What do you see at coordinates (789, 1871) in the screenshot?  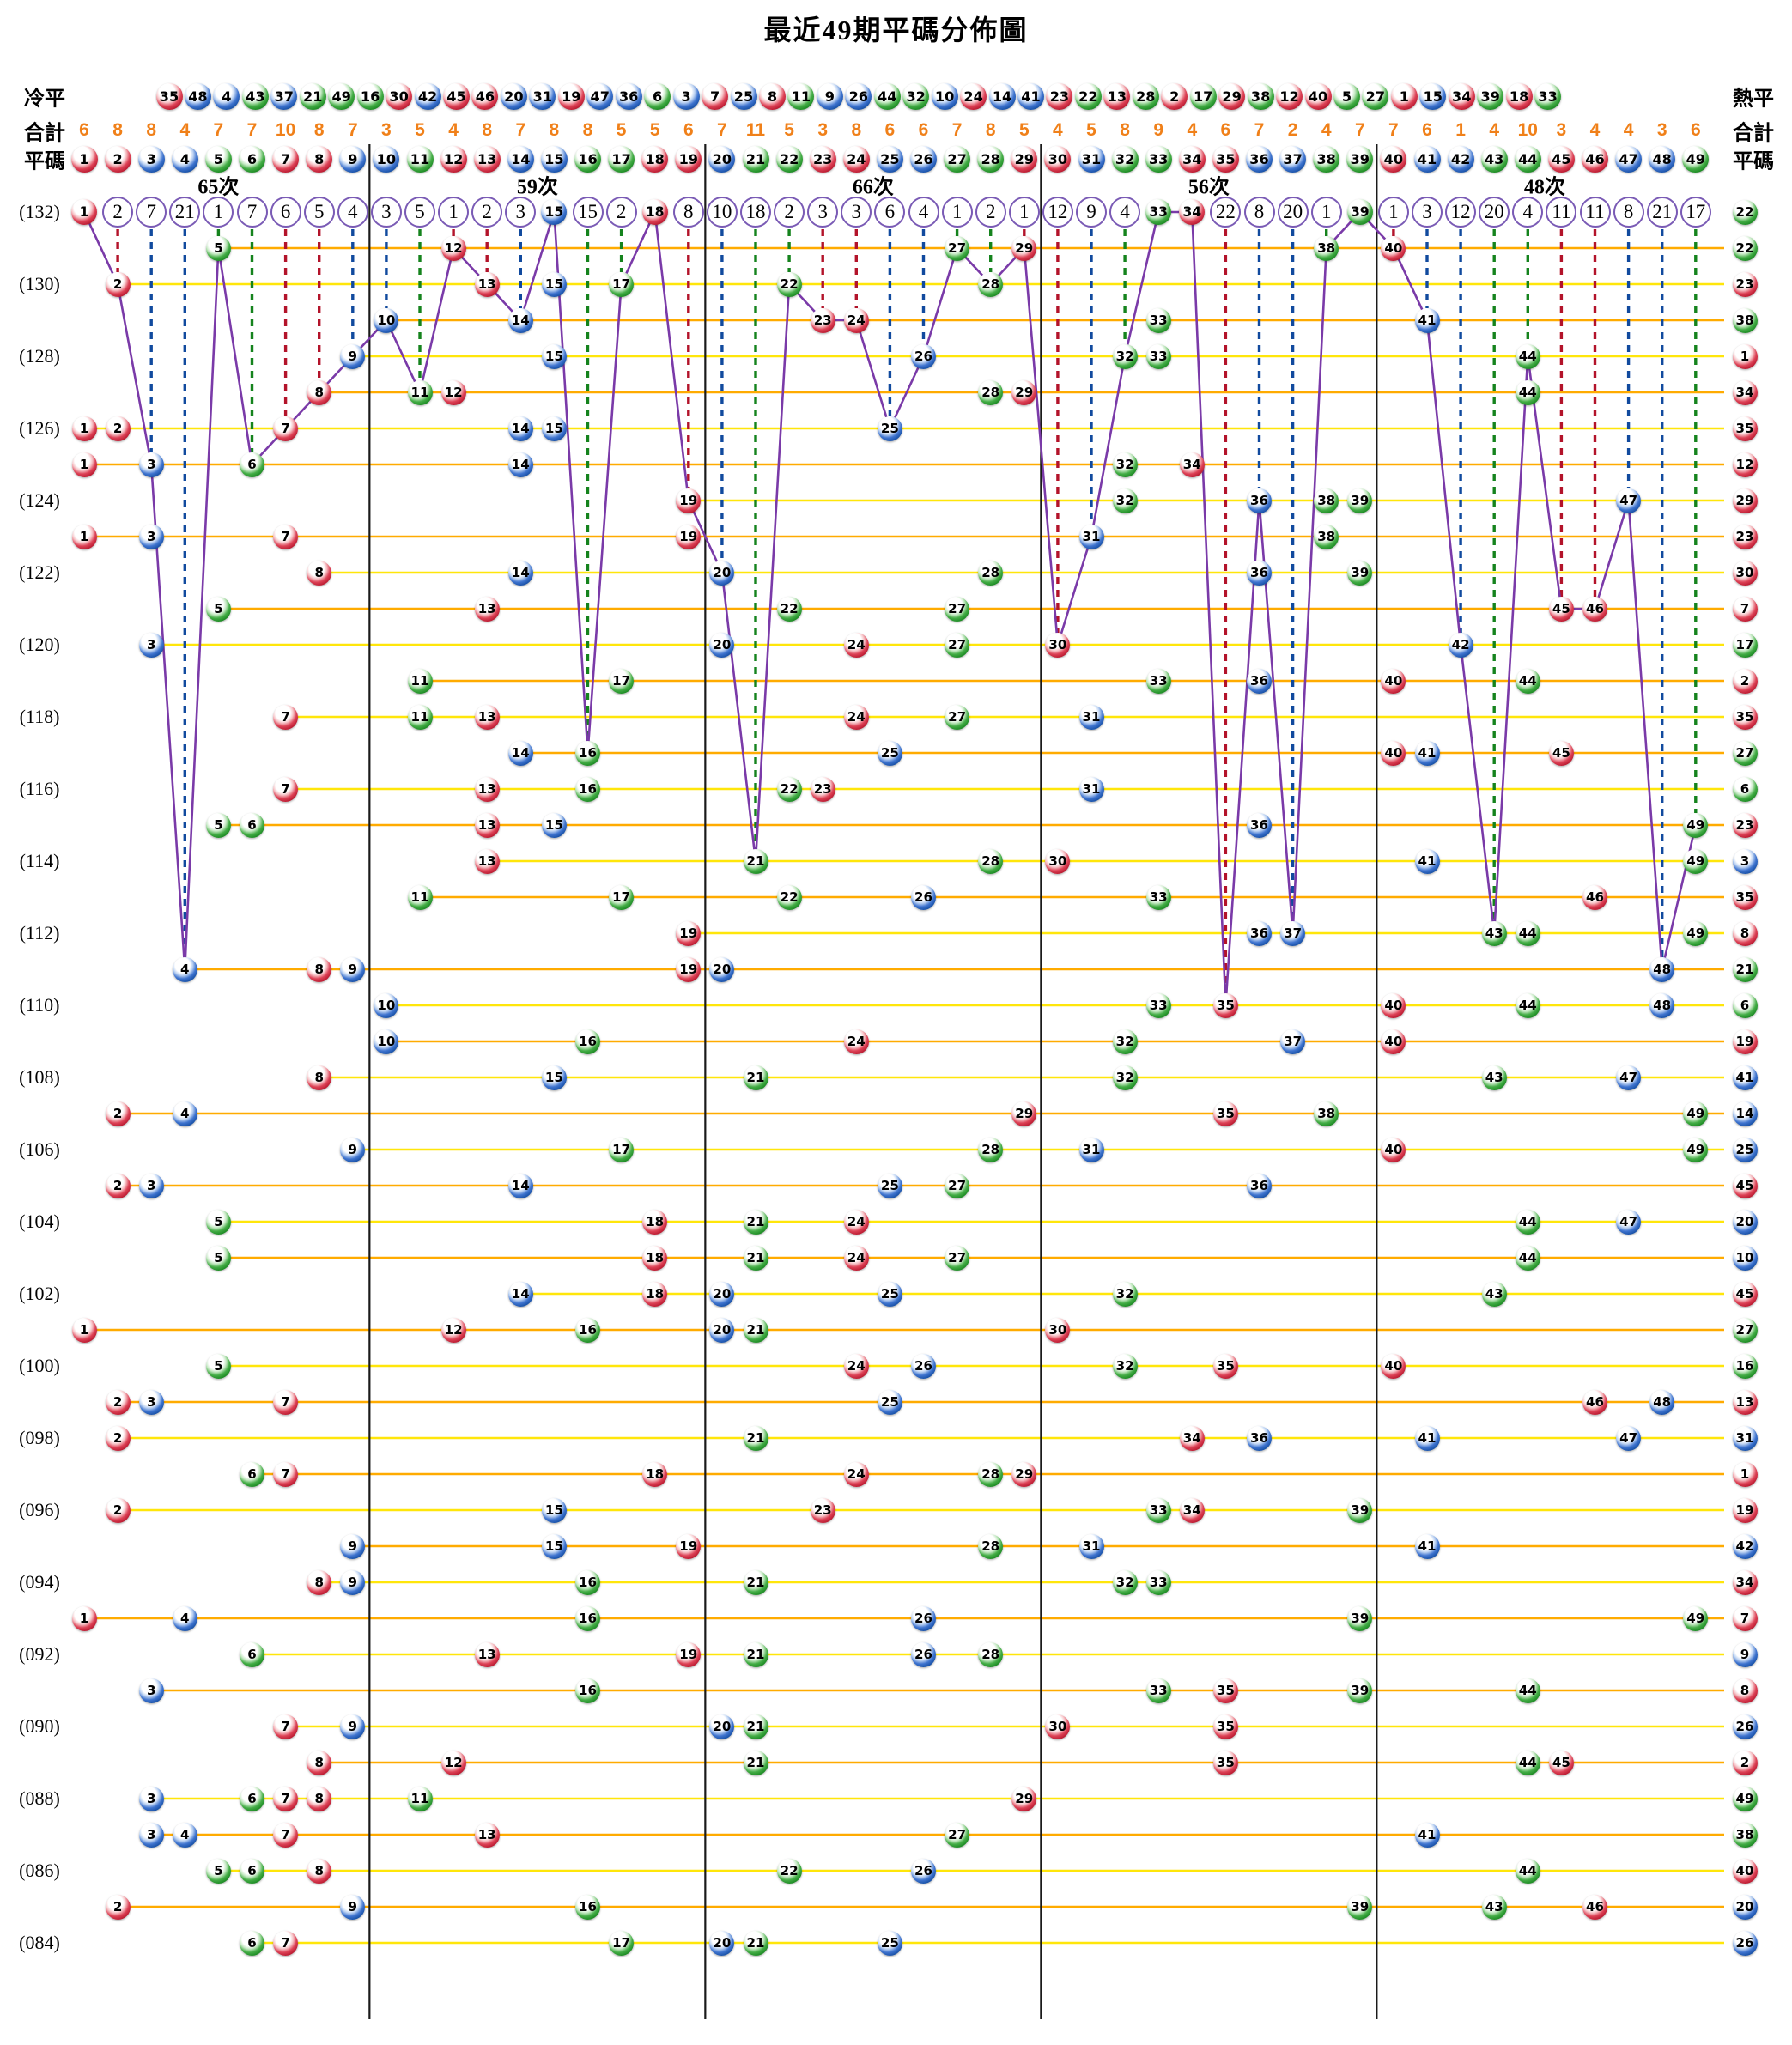 I see `grid-ball-p86-22: 22` at bounding box center [789, 1871].